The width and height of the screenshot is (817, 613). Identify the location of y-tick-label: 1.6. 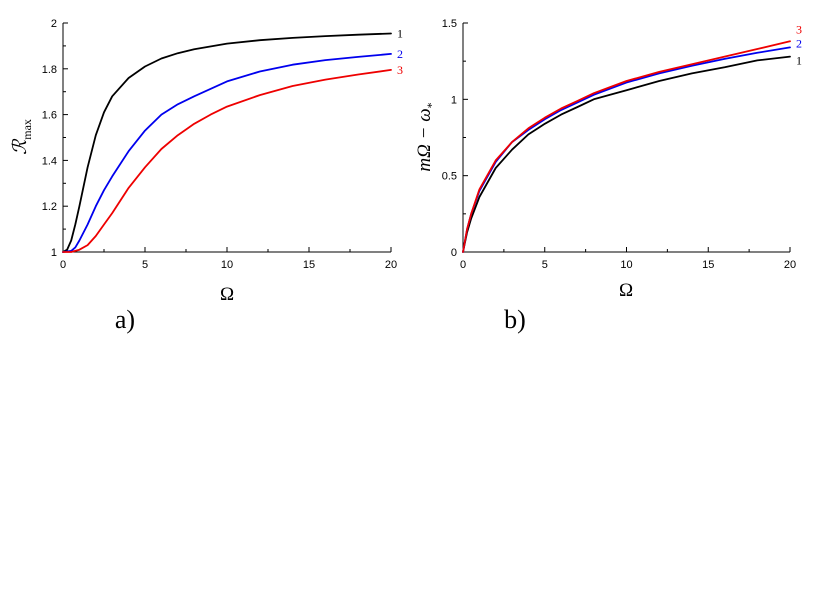
(49, 116).